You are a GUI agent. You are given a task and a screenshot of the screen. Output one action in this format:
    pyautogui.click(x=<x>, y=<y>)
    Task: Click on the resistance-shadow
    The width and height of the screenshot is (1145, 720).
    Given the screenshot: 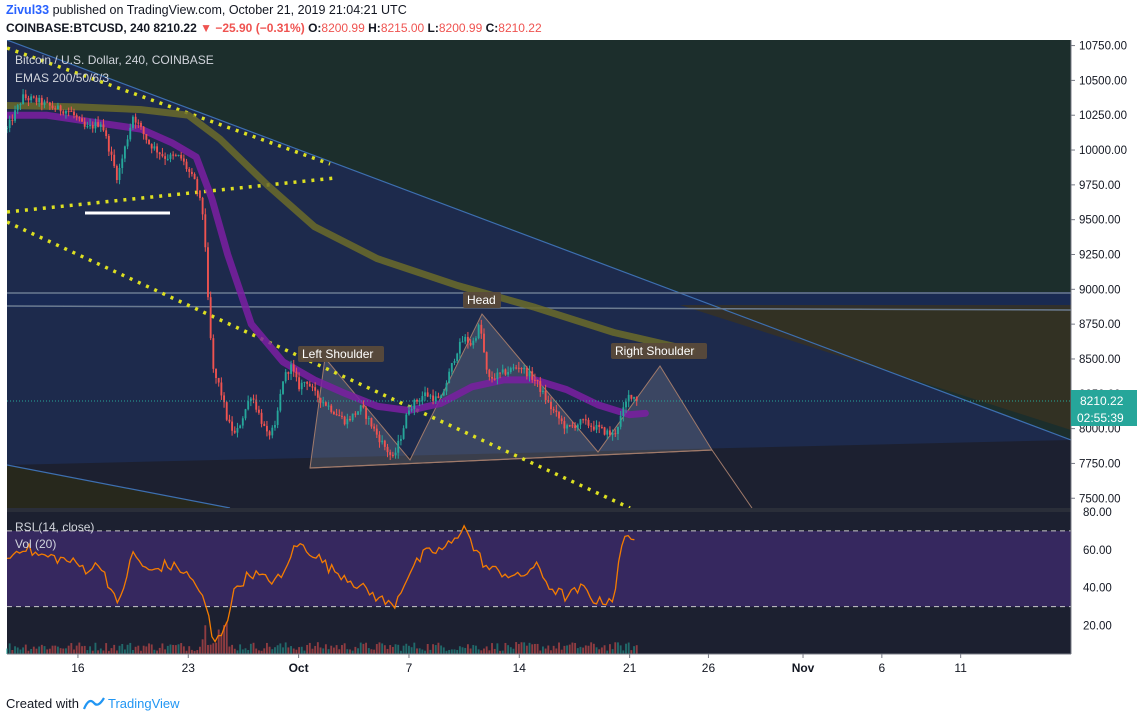 What is the action you would take?
    pyautogui.click(x=875, y=367)
    